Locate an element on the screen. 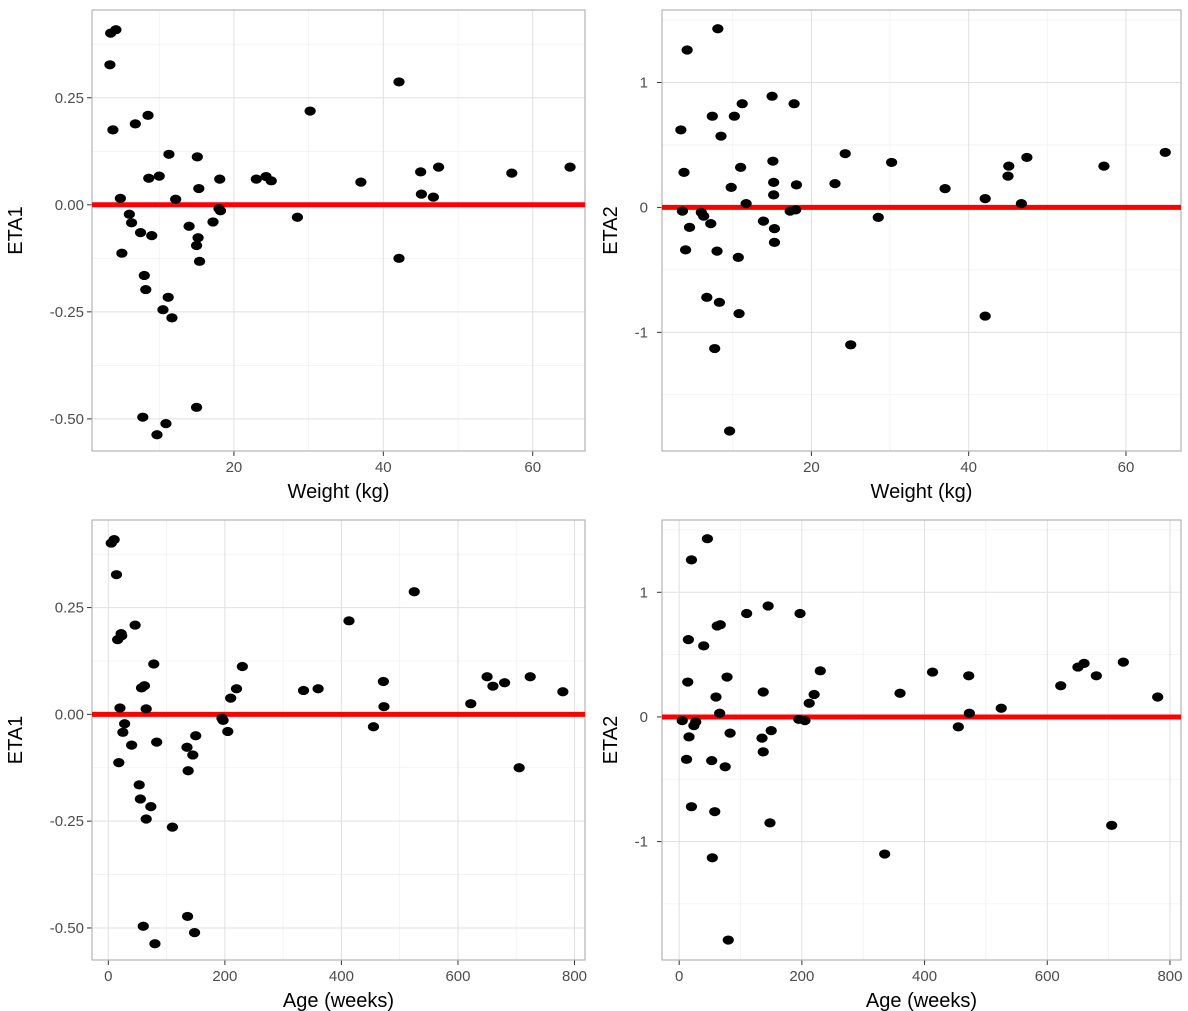 The image size is (1188, 1011). x-axis-title: Age (weeks) is located at coordinates (921, 1000).